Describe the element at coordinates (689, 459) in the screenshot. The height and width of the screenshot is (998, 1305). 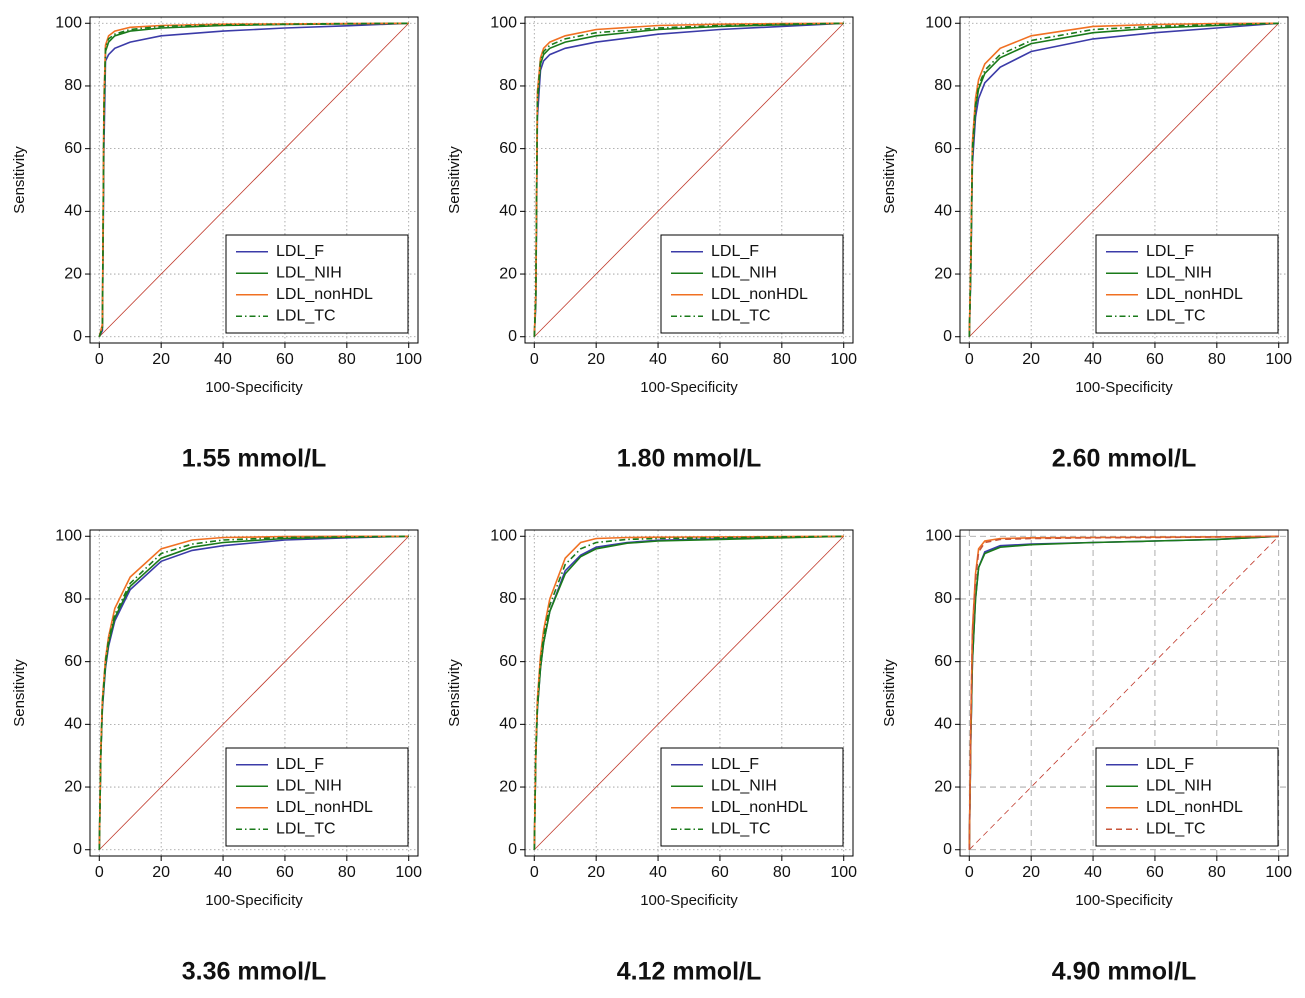
I see `chart-title: 1.80 mmol/L` at that location.